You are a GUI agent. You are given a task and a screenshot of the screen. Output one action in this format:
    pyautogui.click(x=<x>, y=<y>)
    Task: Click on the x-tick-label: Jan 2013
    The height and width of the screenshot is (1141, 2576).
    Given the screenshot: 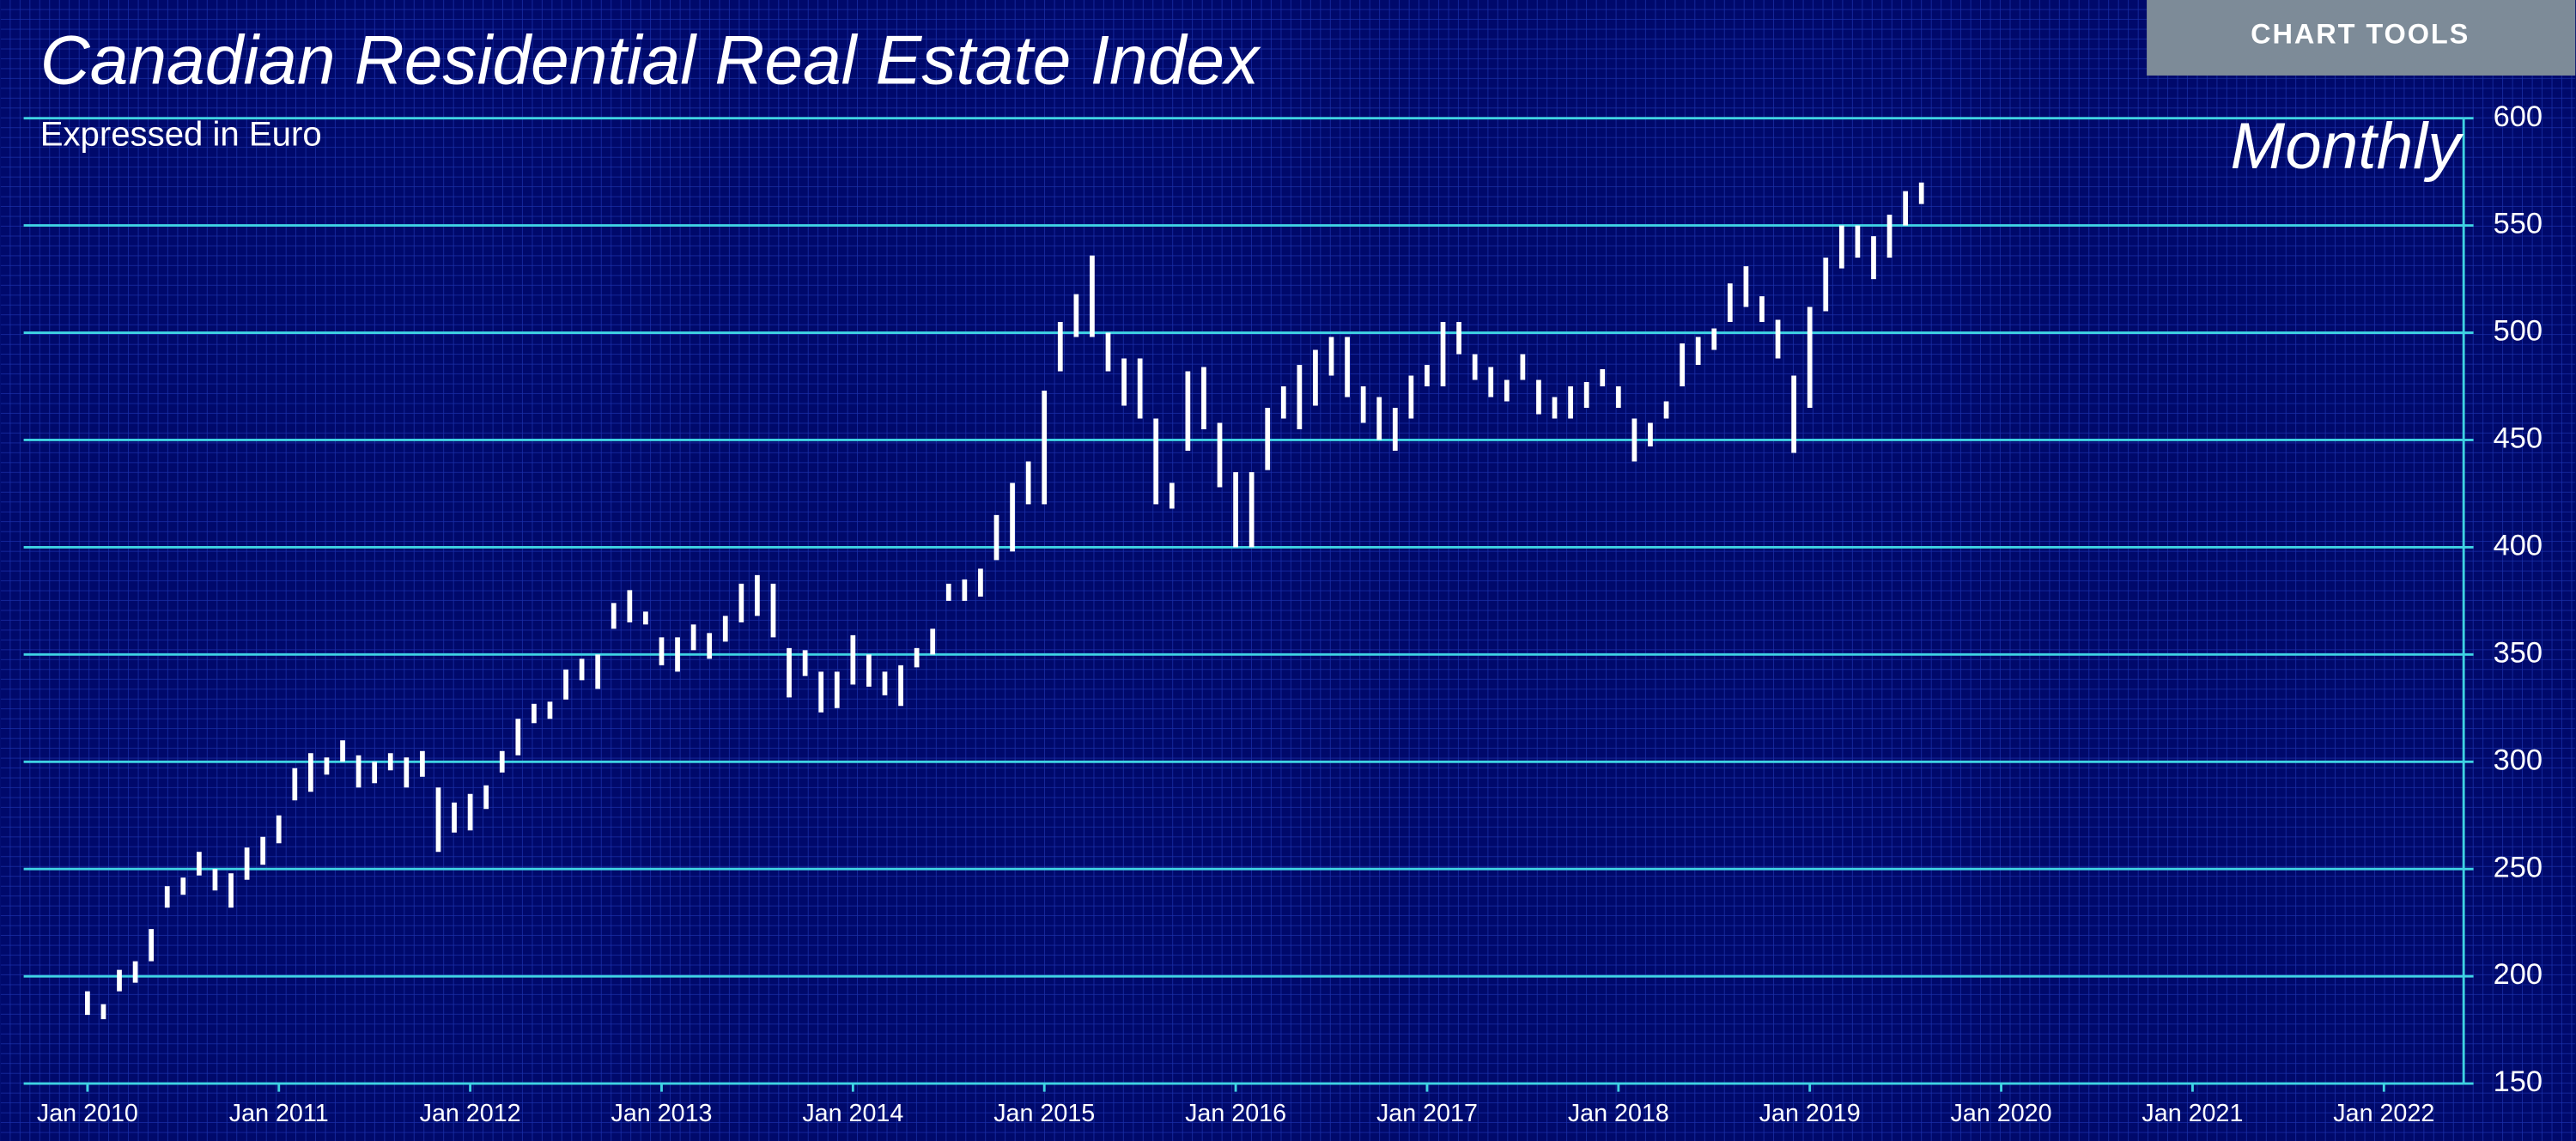 What is the action you would take?
    pyautogui.click(x=662, y=1113)
    